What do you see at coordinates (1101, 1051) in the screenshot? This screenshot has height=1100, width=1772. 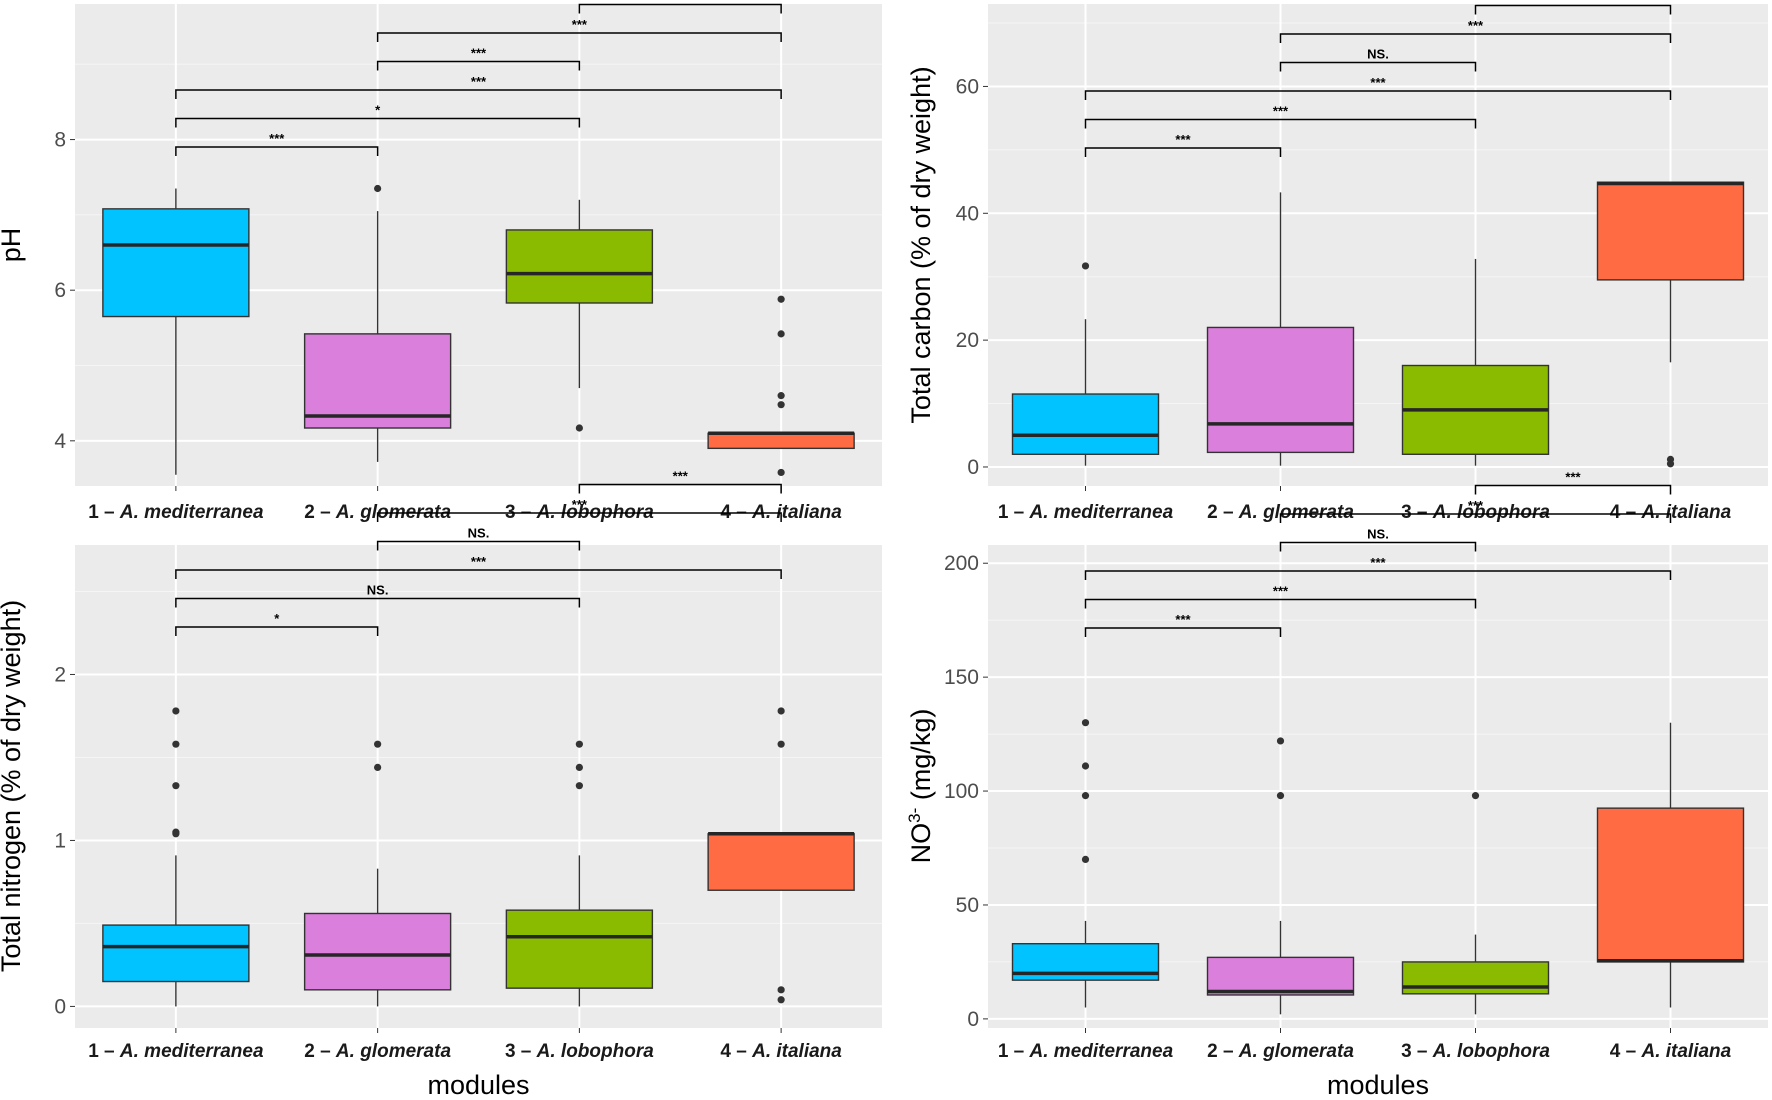 I see `x-tick-species: A. mediterranea` at bounding box center [1101, 1051].